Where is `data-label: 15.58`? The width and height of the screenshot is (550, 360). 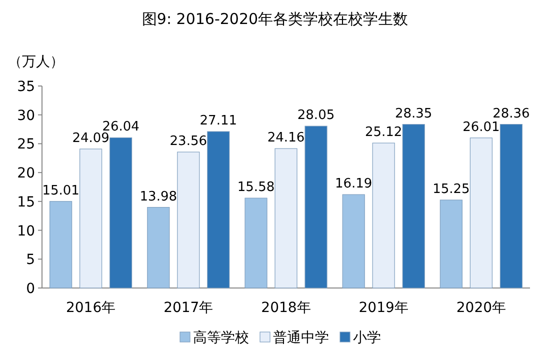
data-label: 15.58 is located at coordinates (256, 188).